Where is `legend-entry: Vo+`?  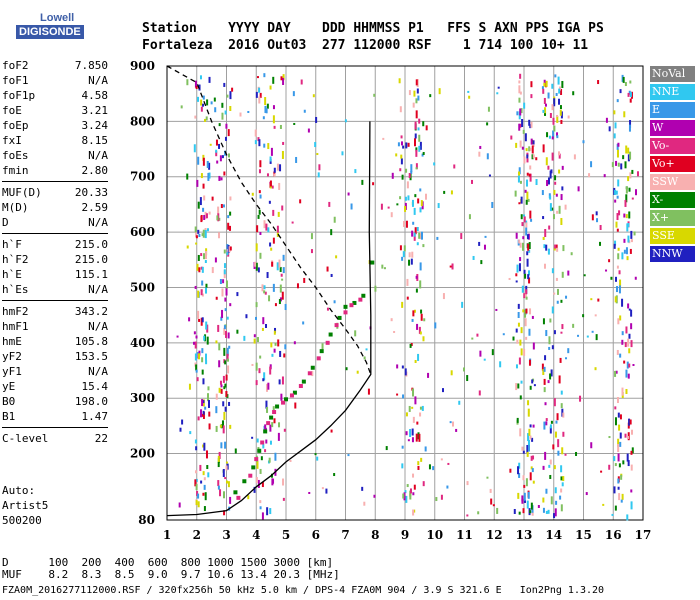
legend-entry: Vo+ is located at coordinates (672, 164).